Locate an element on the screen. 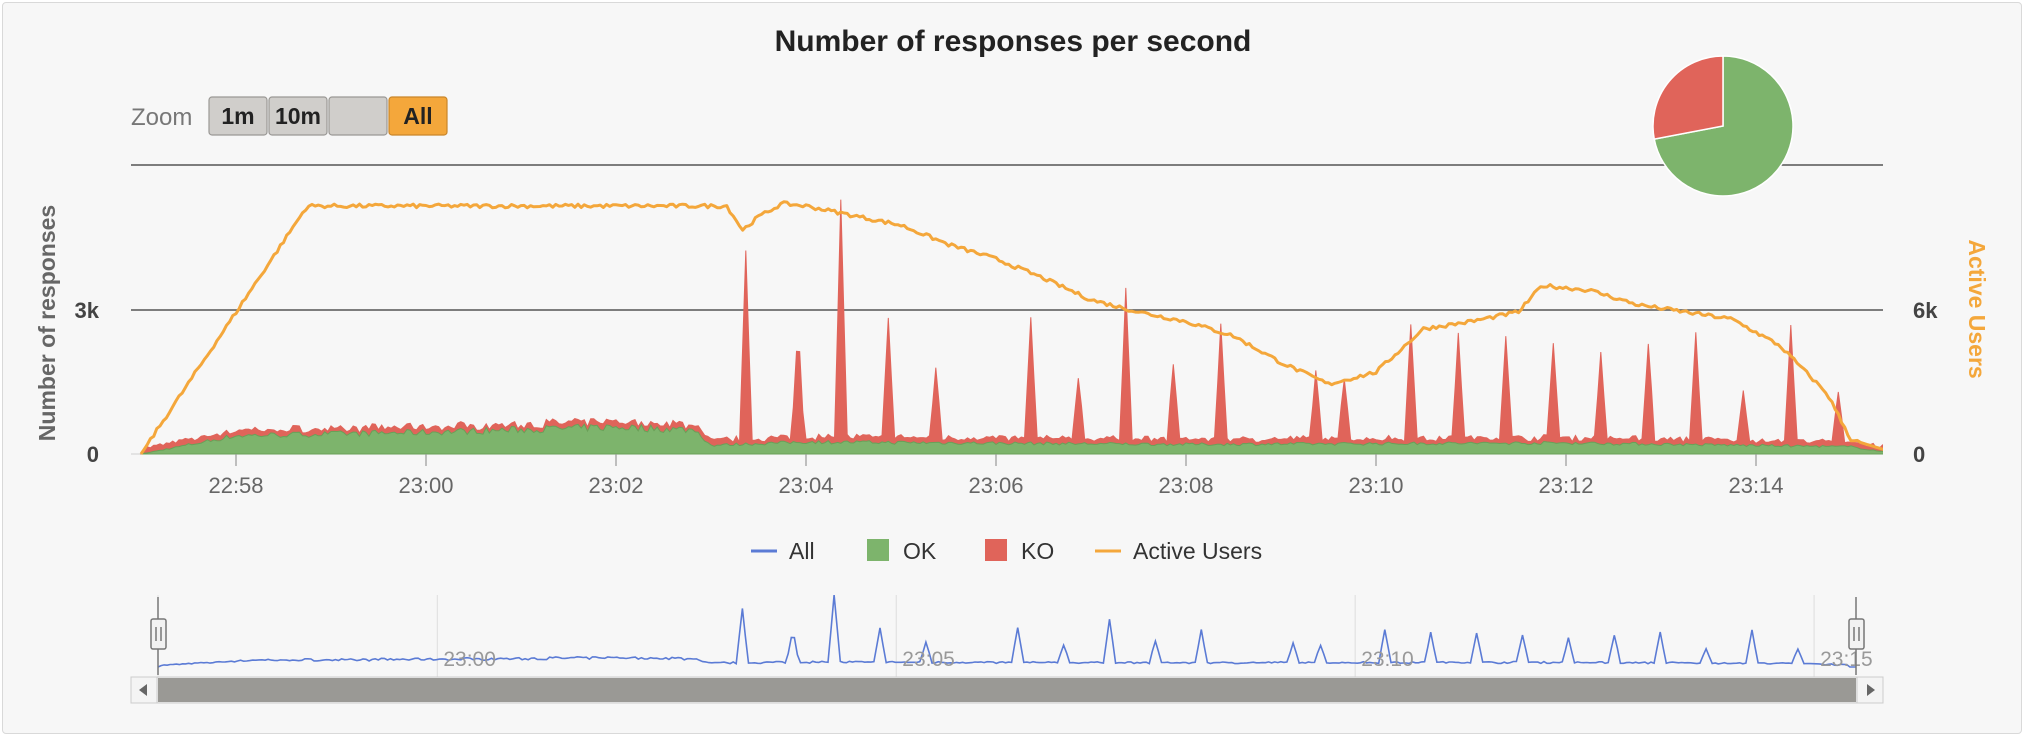 The image size is (2026, 738). chart-title: Number of responses per second is located at coordinates (1013, 41).